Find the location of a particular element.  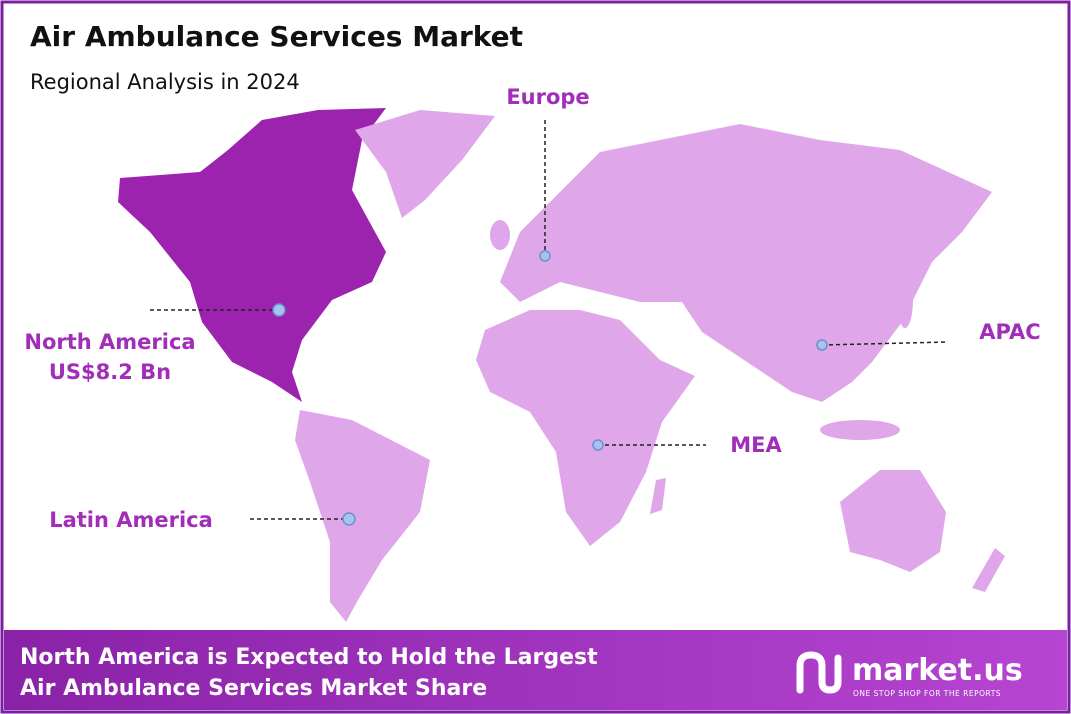

region-label: Latin America is located at coordinates (131, 520).